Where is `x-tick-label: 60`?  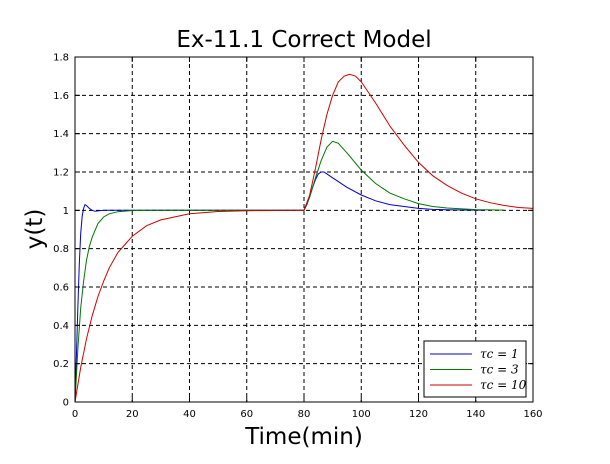
x-tick-label: 60 is located at coordinates (246, 414).